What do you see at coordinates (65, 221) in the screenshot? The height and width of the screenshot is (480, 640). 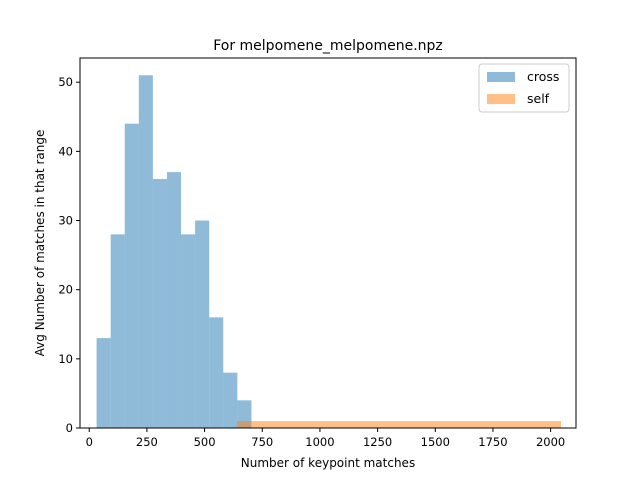 I see `y-tick-label: 30` at bounding box center [65, 221].